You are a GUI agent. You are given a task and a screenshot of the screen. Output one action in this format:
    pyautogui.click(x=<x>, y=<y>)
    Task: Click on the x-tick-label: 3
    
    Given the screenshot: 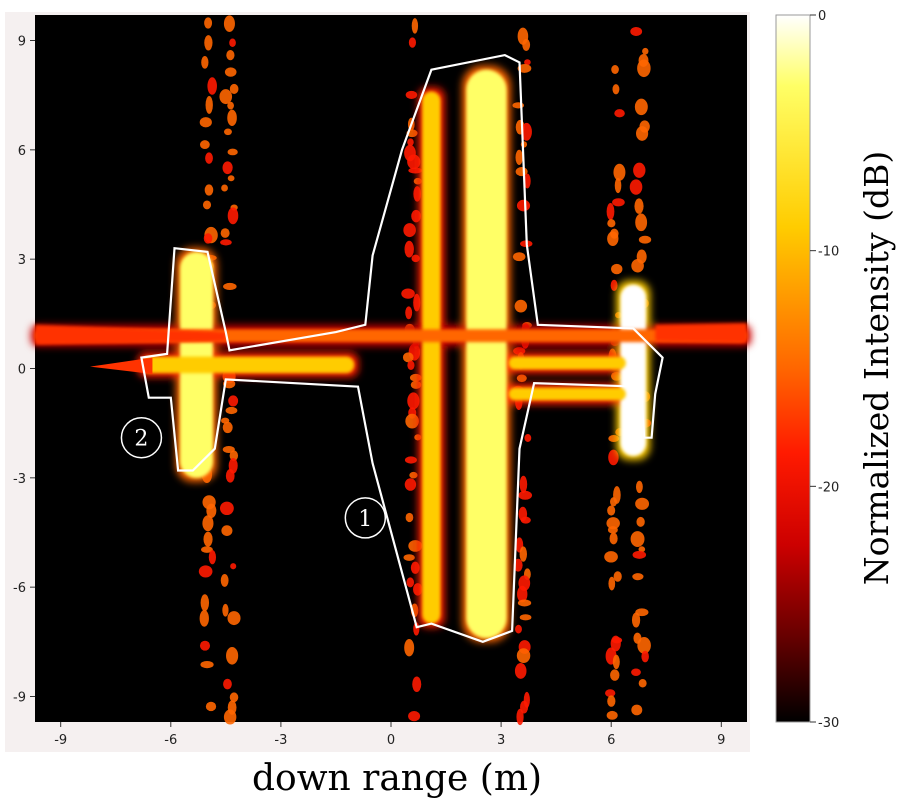 What is the action you would take?
    pyautogui.click(x=501, y=740)
    